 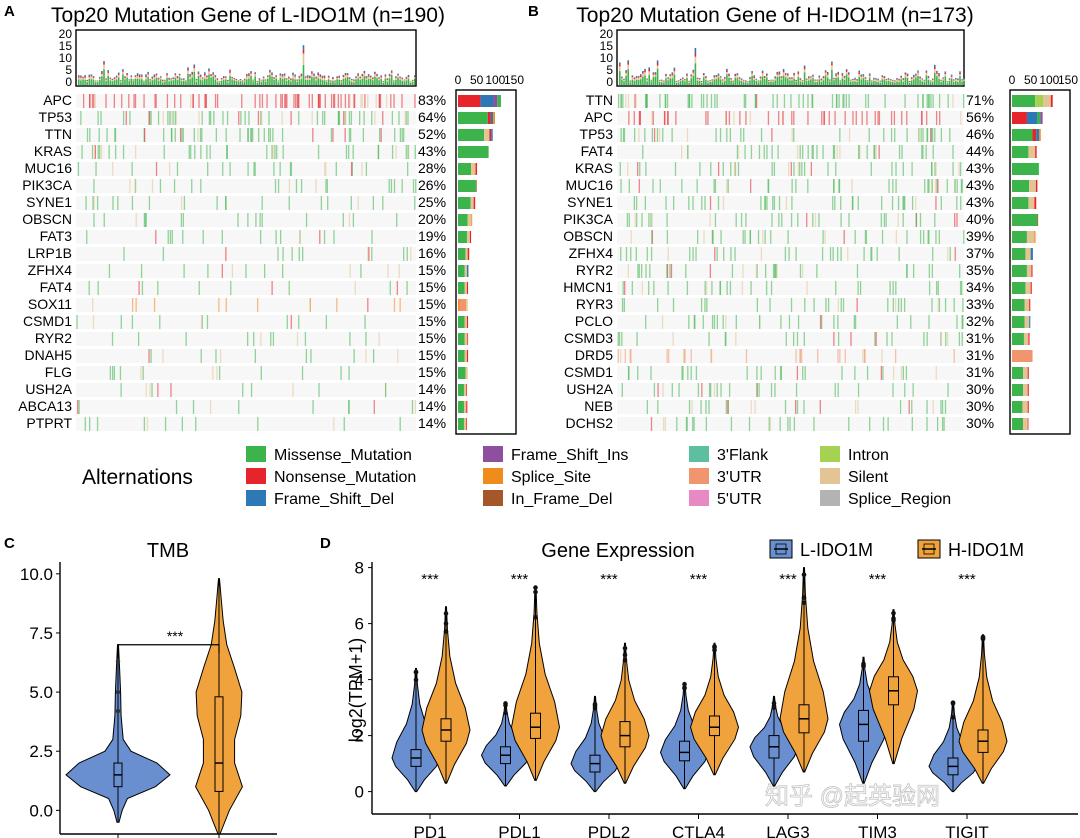 I want to click on panel-label-b: B, so click(x=533, y=11).